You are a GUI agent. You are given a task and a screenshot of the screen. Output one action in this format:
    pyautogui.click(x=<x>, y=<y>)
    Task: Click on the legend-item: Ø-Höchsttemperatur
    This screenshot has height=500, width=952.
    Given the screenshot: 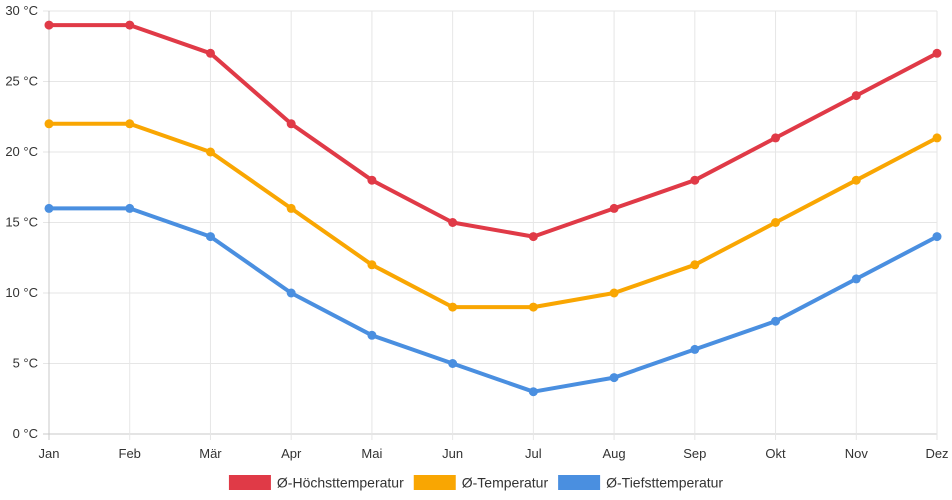 What is the action you would take?
    pyautogui.click(x=316, y=483)
    